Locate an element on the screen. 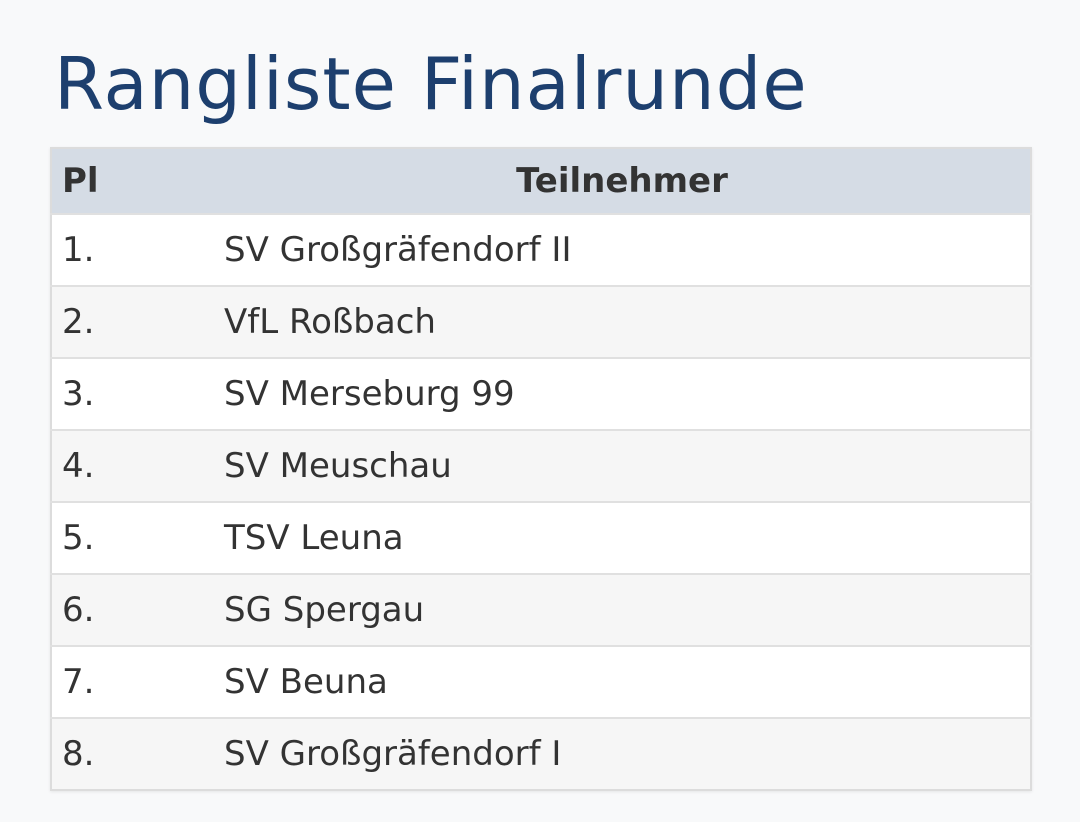 This screenshot has width=1080, height=822. rank-cell: 4. is located at coordinates (132, 465).